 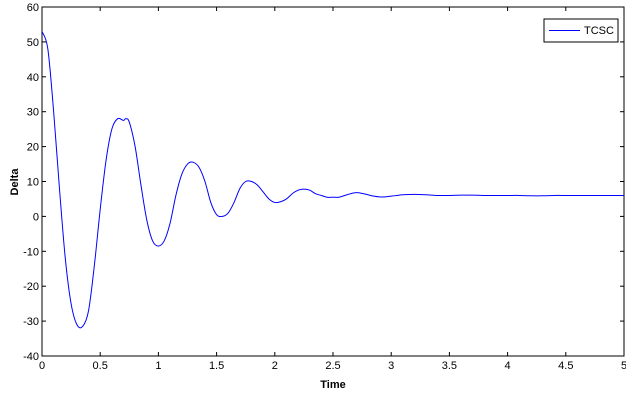 I want to click on y-tick-label: 40, so click(x=33, y=78).